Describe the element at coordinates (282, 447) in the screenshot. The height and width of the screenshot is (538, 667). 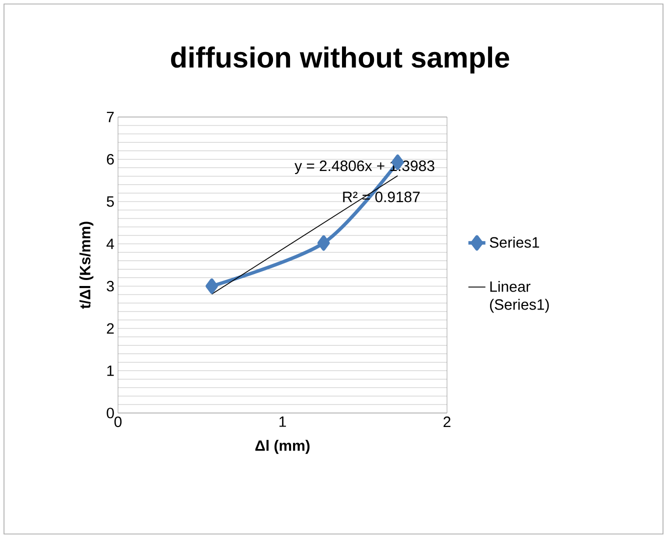
I see `x-axis-title: Δl (mm)` at that location.